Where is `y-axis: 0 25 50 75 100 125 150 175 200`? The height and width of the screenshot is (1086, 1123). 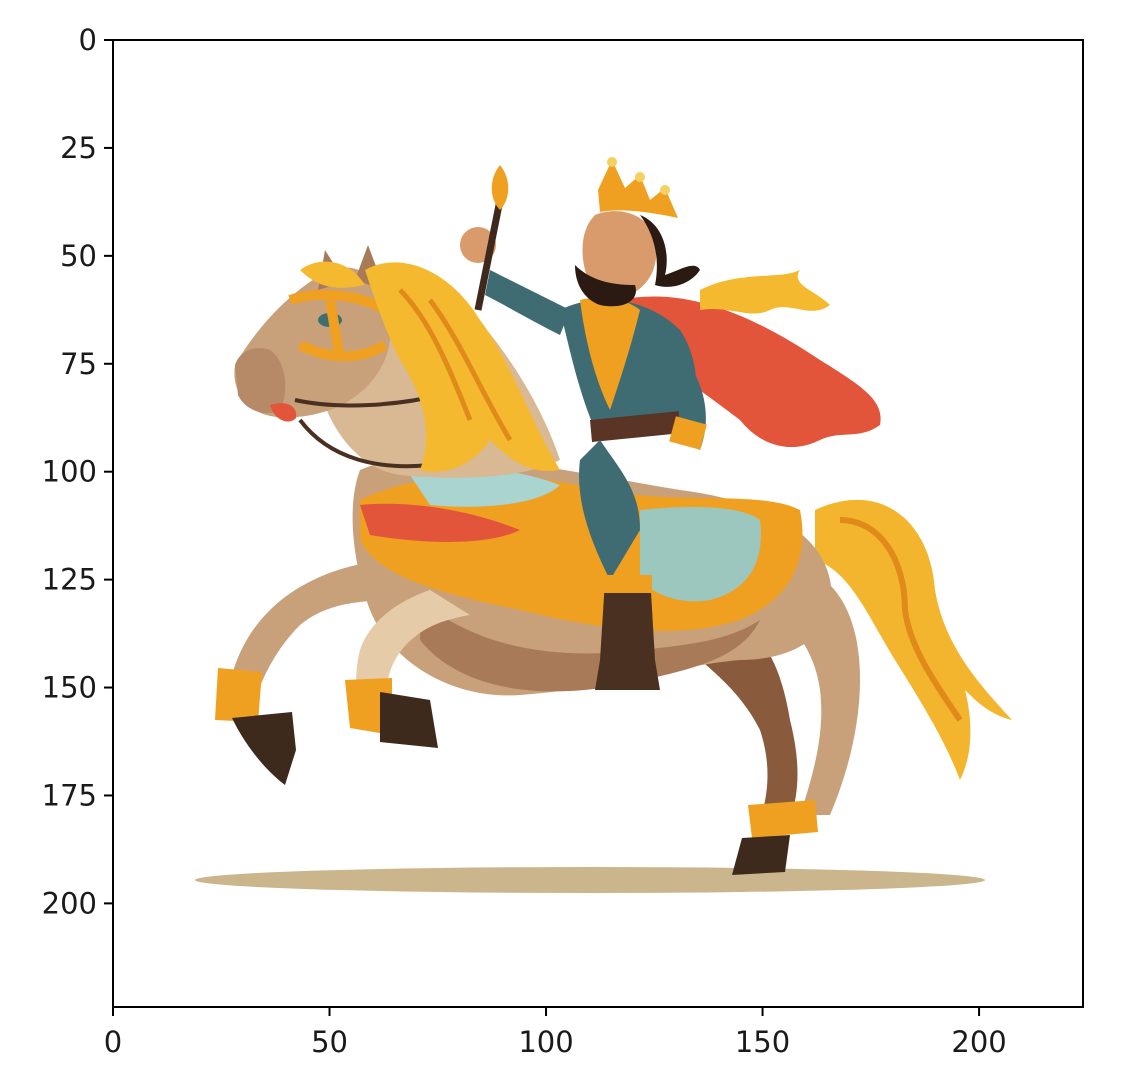 y-axis: 0 25 50 75 100 125 150 175 200 is located at coordinates (77, 471).